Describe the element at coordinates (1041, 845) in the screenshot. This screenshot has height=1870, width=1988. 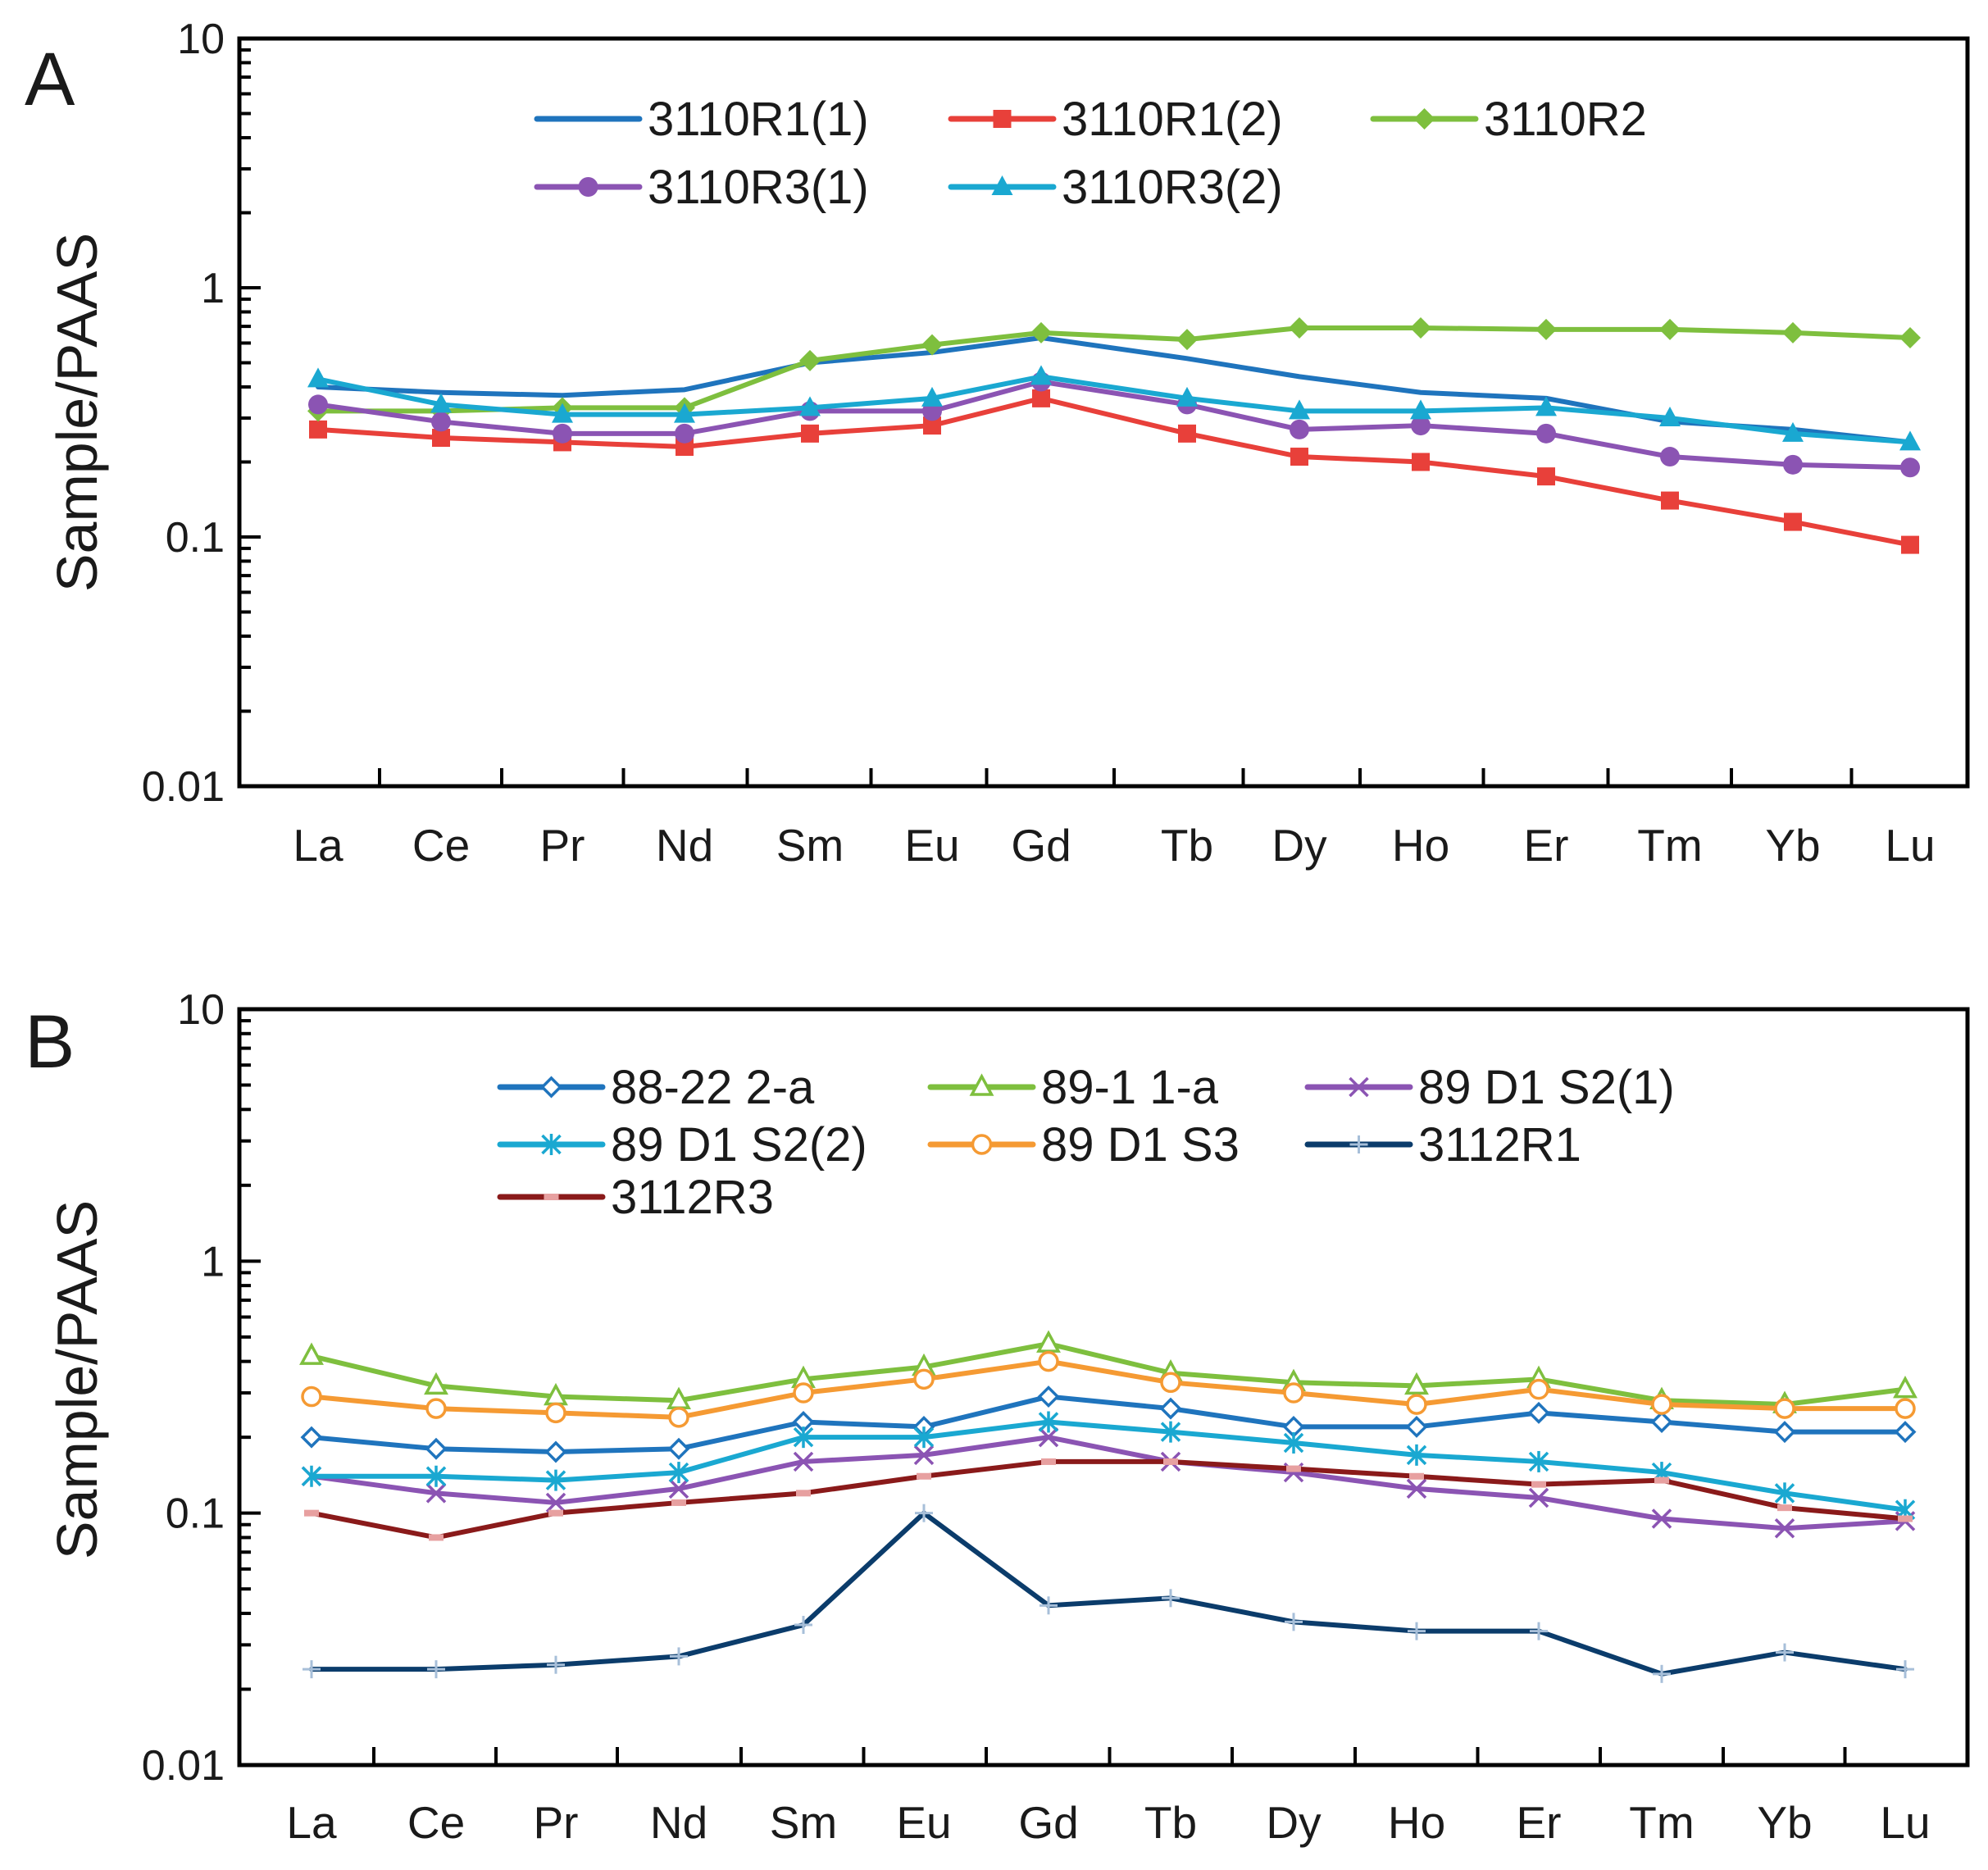
I see `x-tick-label-gd: Gd` at that location.